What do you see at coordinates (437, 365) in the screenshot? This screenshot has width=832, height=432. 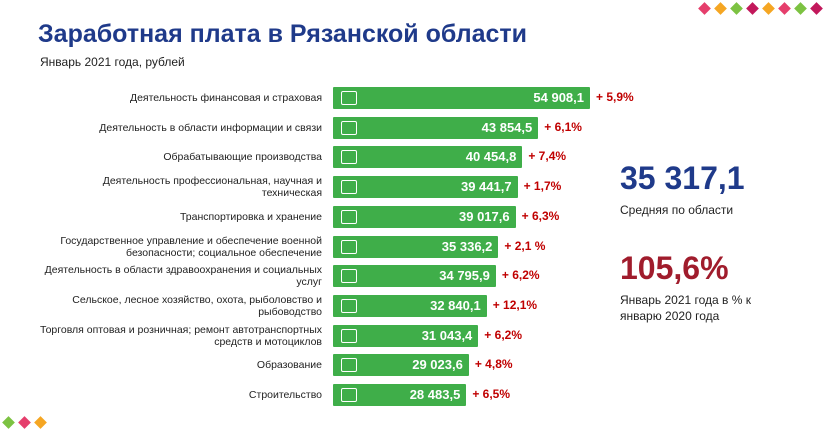 I see `value-label: 29 023,6` at bounding box center [437, 365].